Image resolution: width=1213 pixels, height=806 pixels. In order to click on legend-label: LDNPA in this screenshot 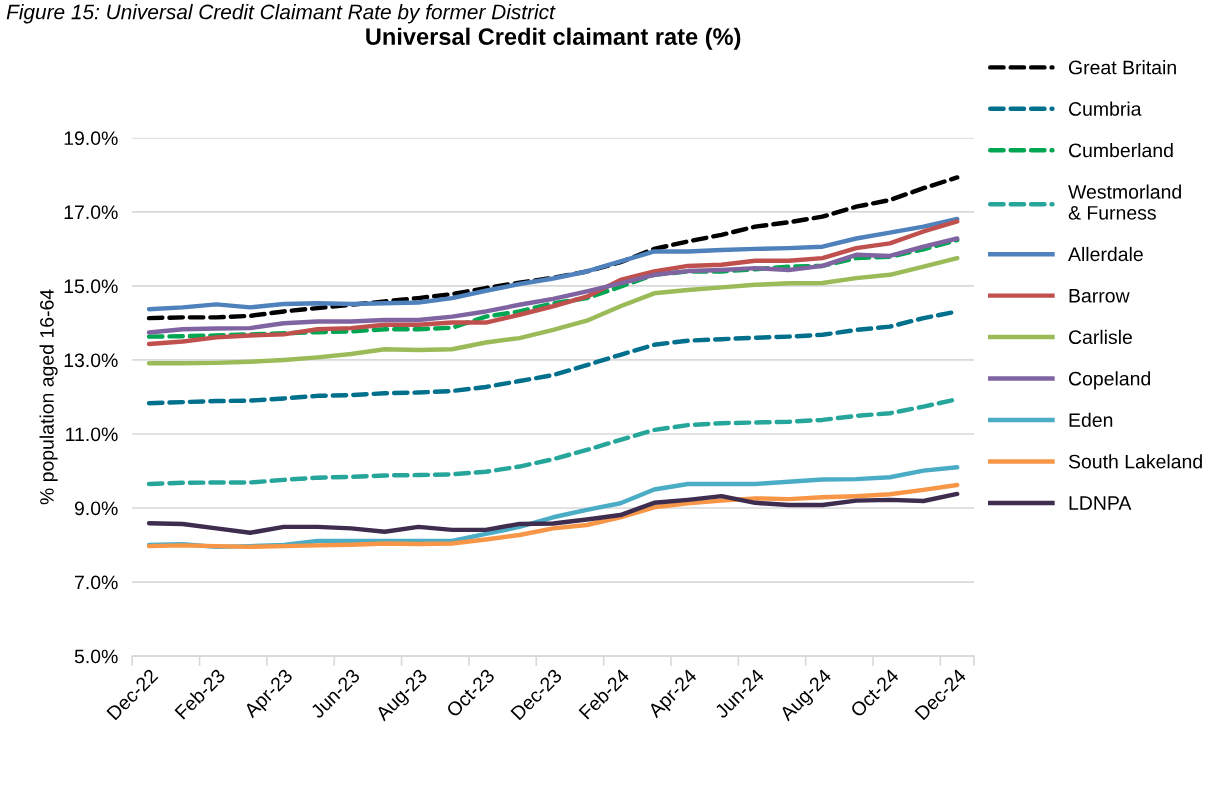, I will do `click(1100, 503)`.